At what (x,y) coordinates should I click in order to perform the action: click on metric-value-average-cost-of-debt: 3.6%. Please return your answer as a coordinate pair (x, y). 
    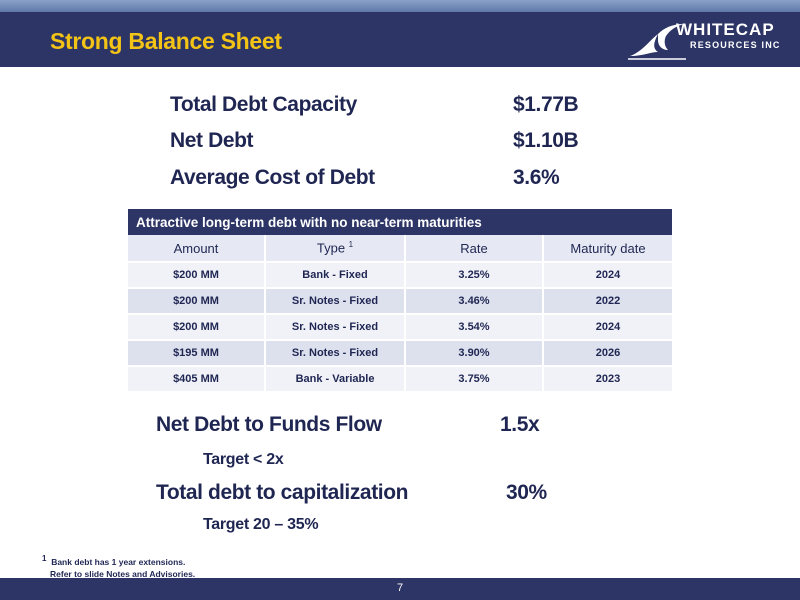
    Looking at the image, I should click on (536, 177).